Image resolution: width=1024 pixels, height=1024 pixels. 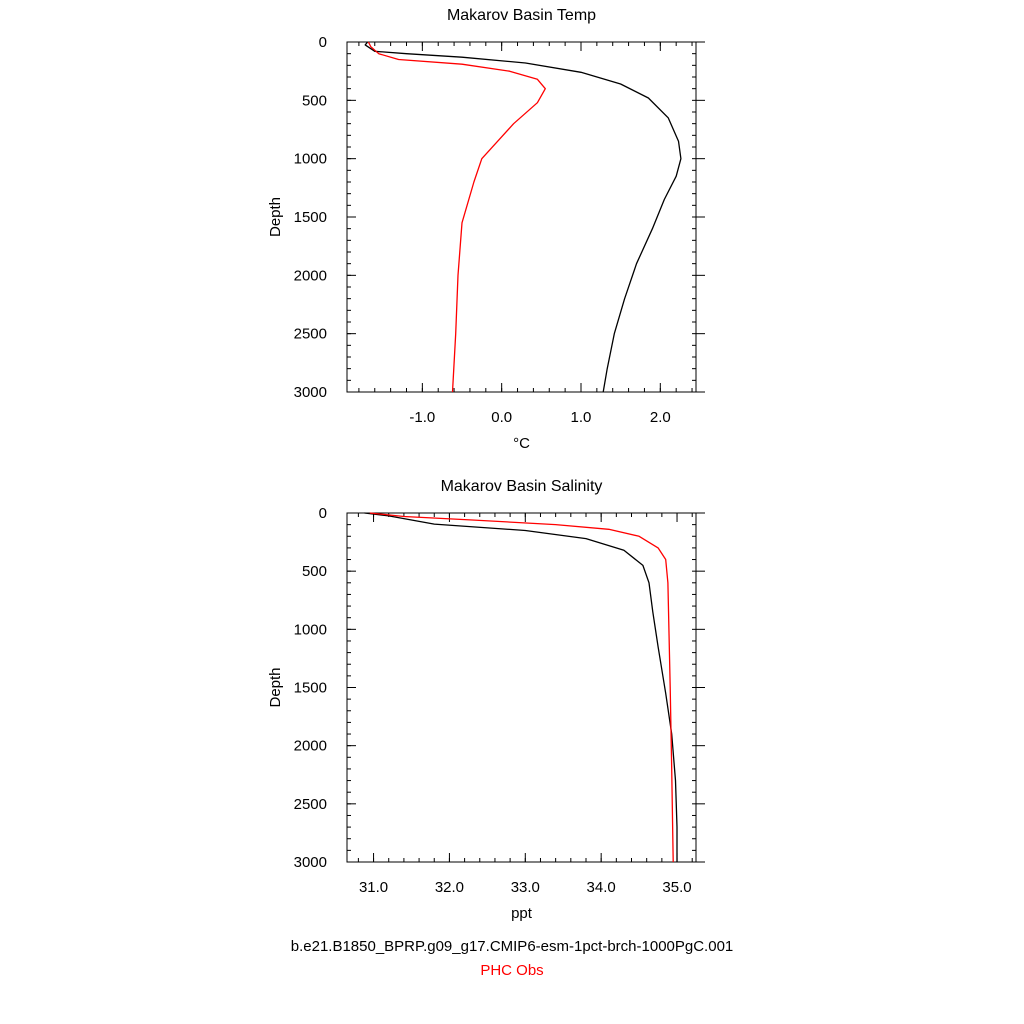 I want to click on temp-x-tick-label: 2.0, so click(x=660, y=417).